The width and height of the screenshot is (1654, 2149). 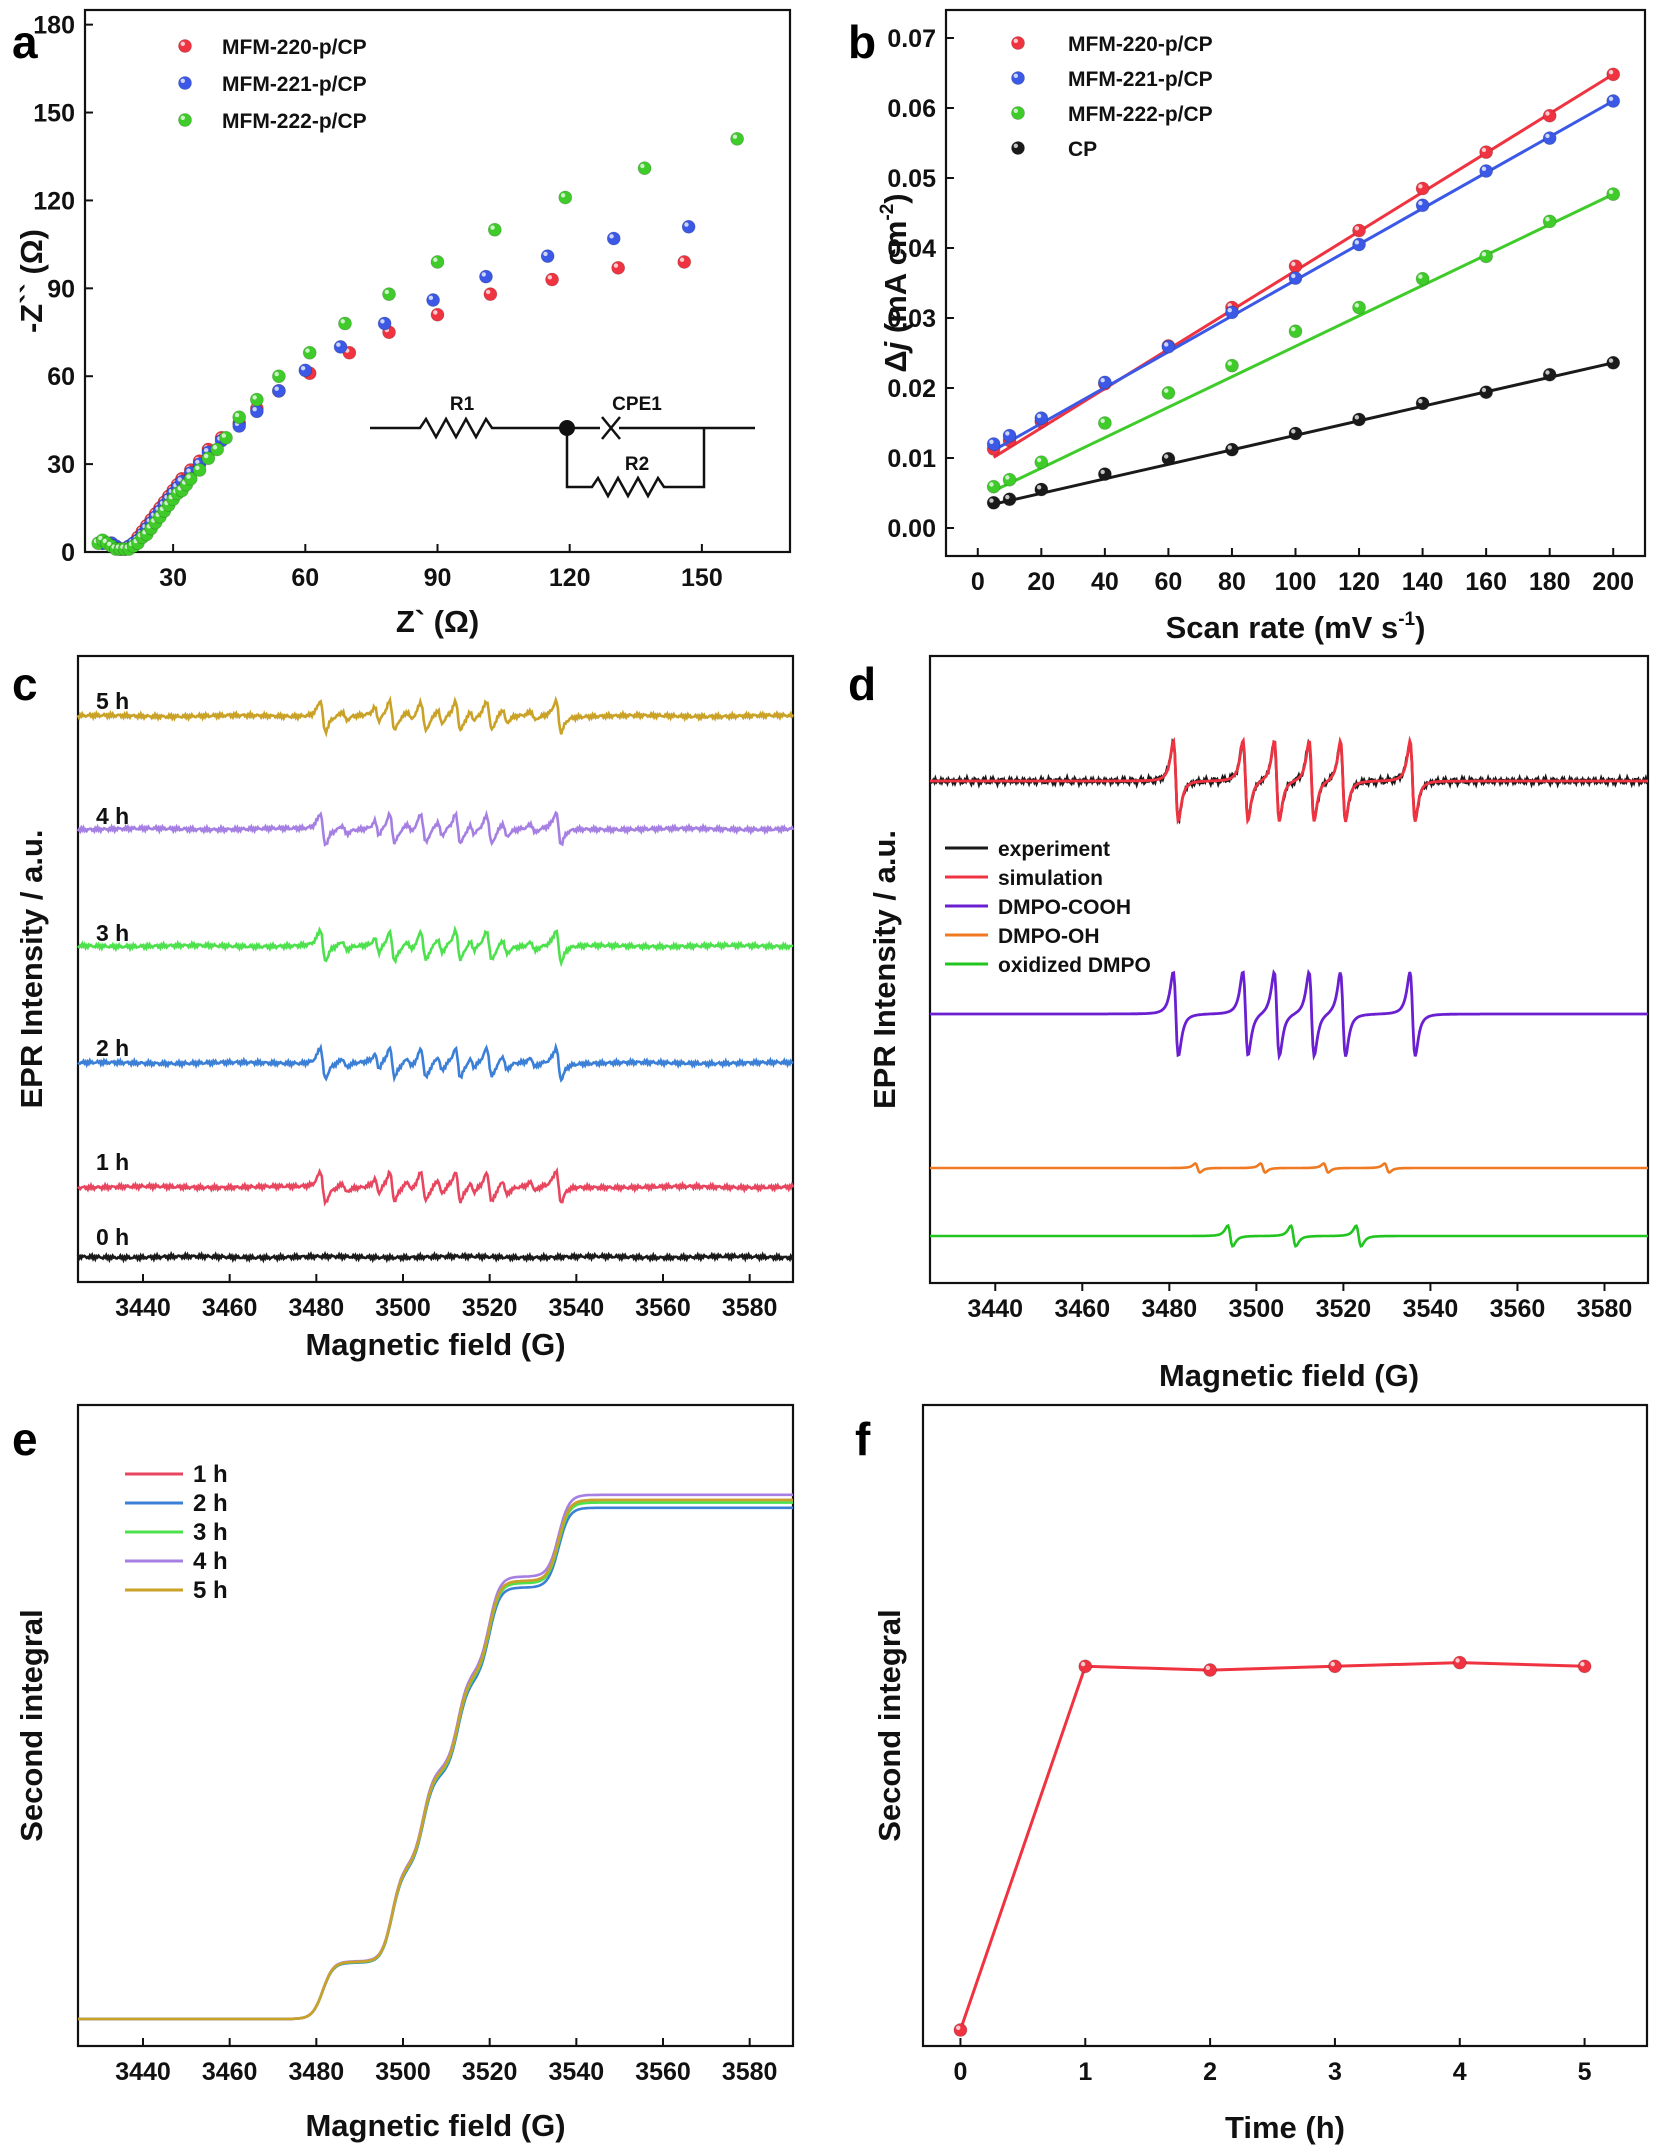 What do you see at coordinates (112, 1162) in the screenshot?
I see `trace-label: 1 h` at bounding box center [112, 1162].